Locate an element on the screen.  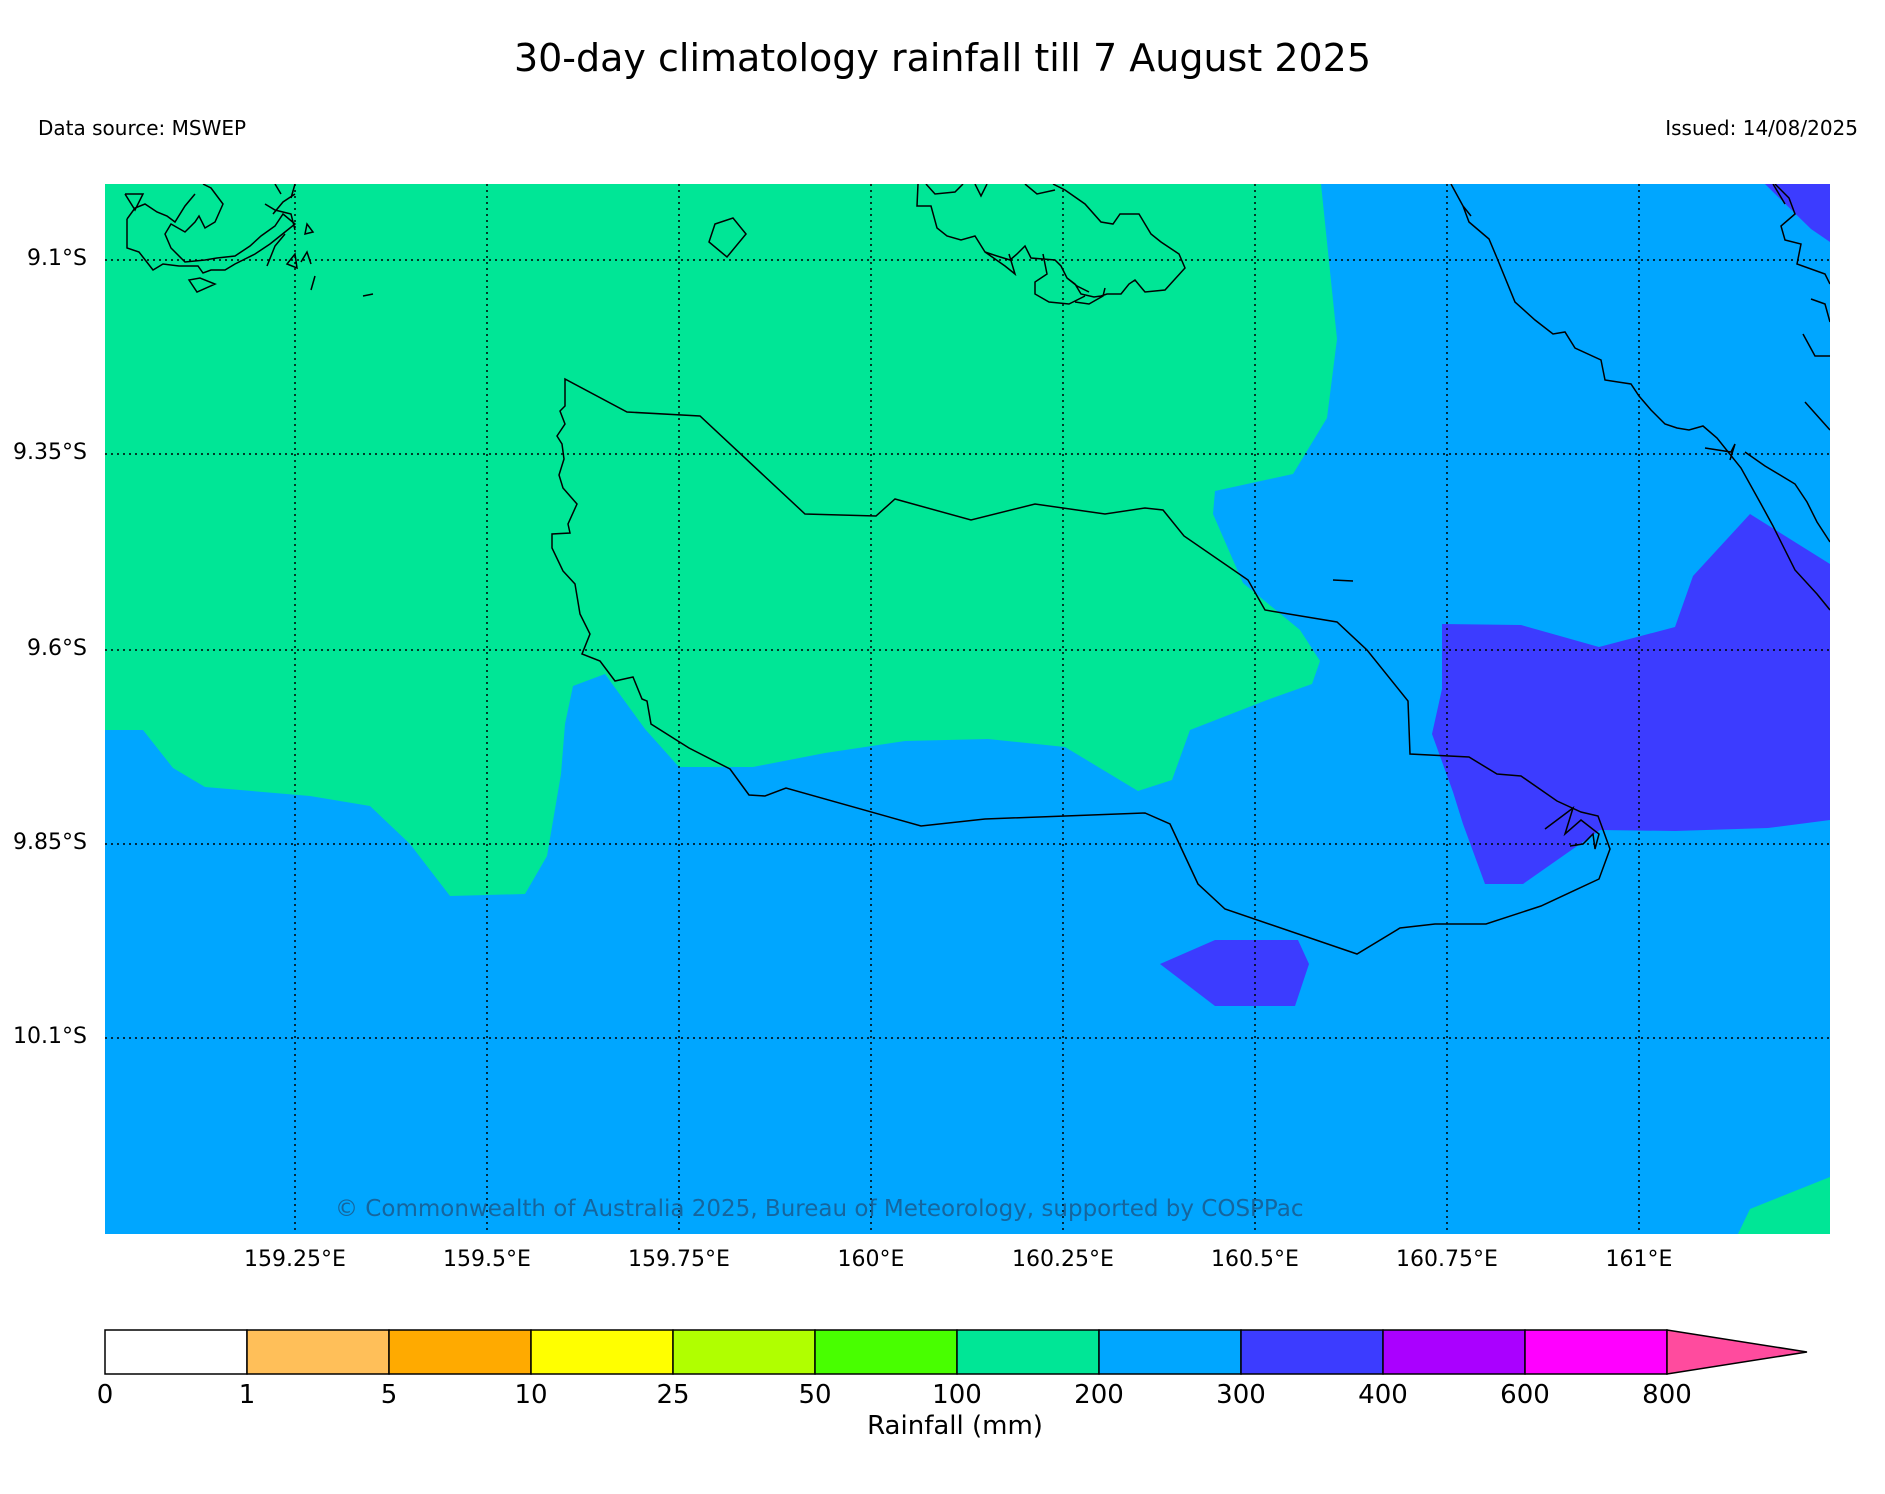
colorbar-label: Rainfall (mm) is located at coordinates (955, 1426).